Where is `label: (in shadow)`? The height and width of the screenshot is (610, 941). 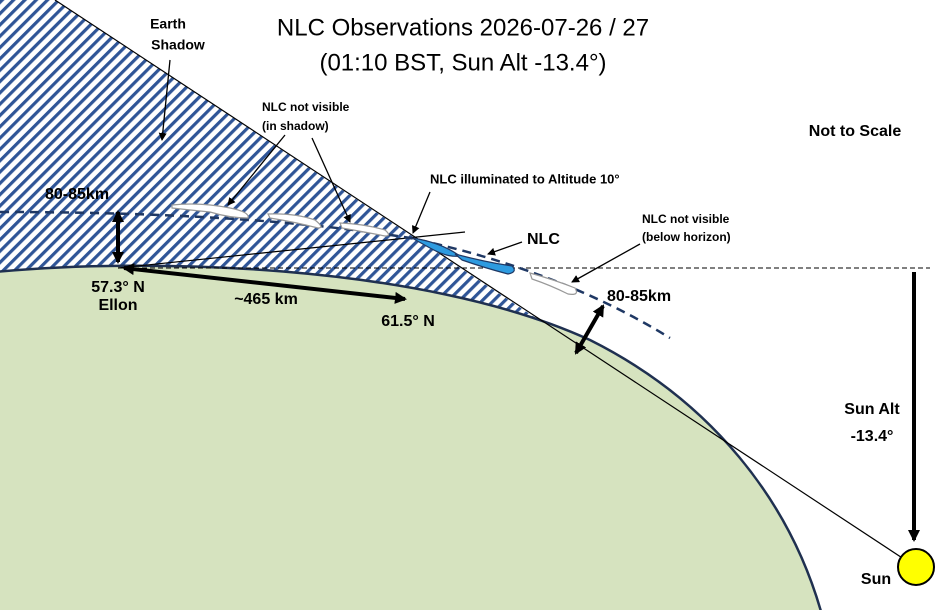 label: (in shadow) is located at coordinates (295, 126).